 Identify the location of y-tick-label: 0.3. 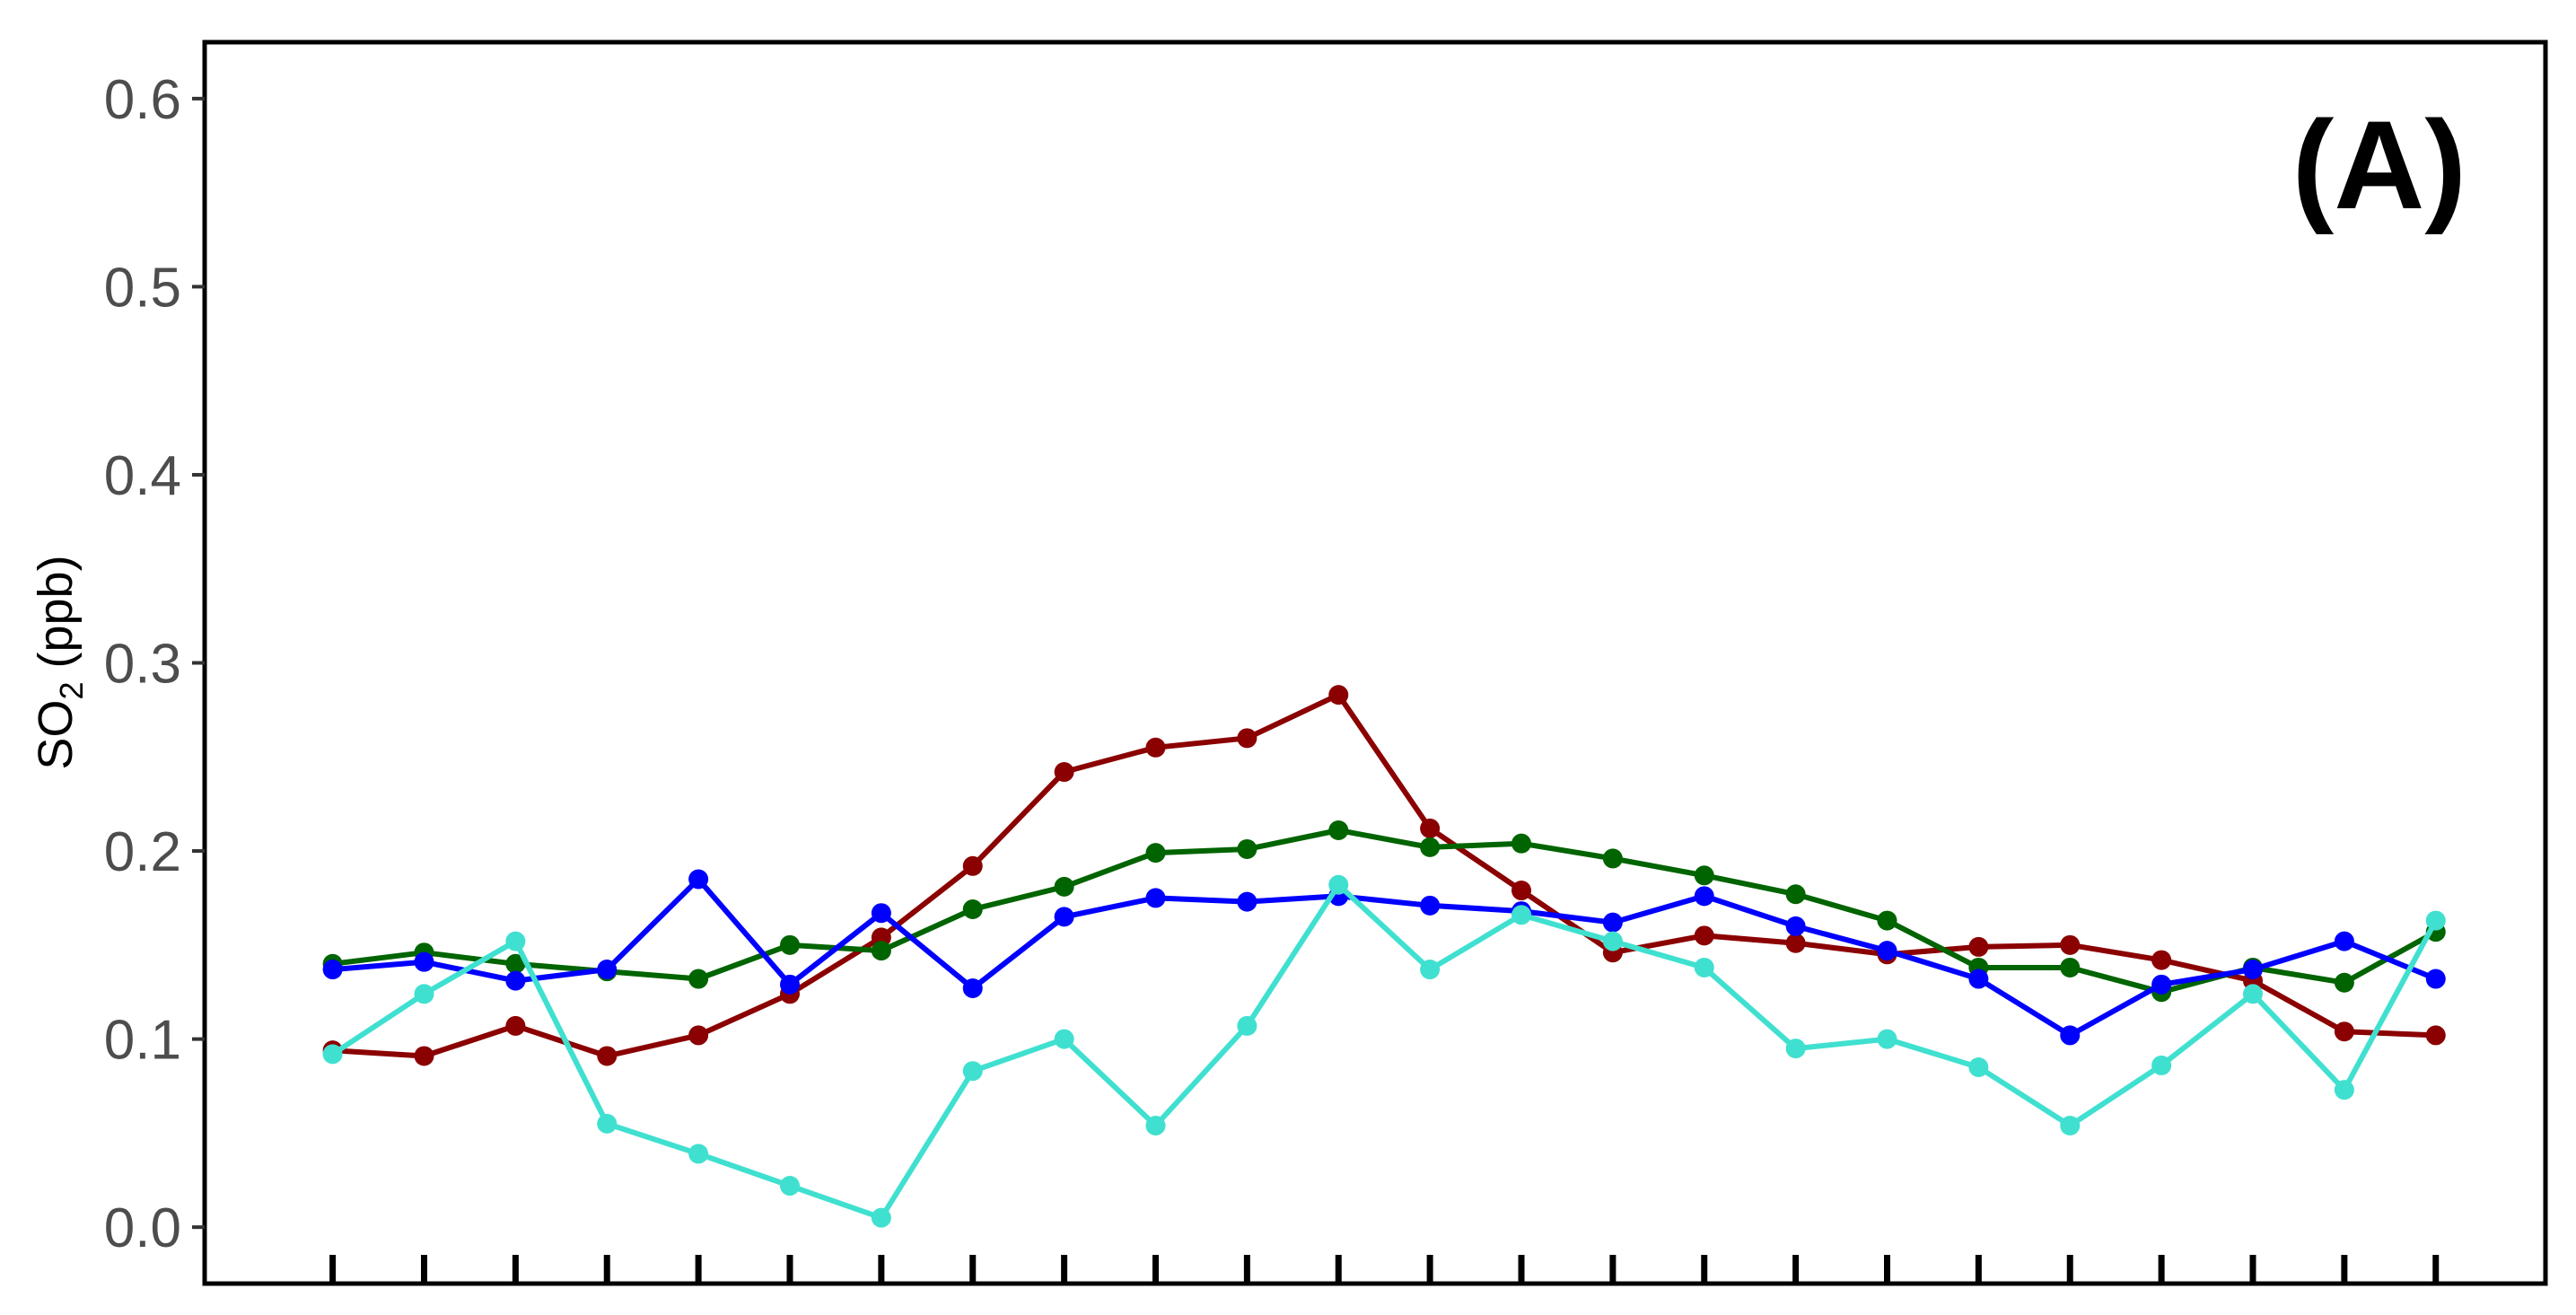
(142, 665).